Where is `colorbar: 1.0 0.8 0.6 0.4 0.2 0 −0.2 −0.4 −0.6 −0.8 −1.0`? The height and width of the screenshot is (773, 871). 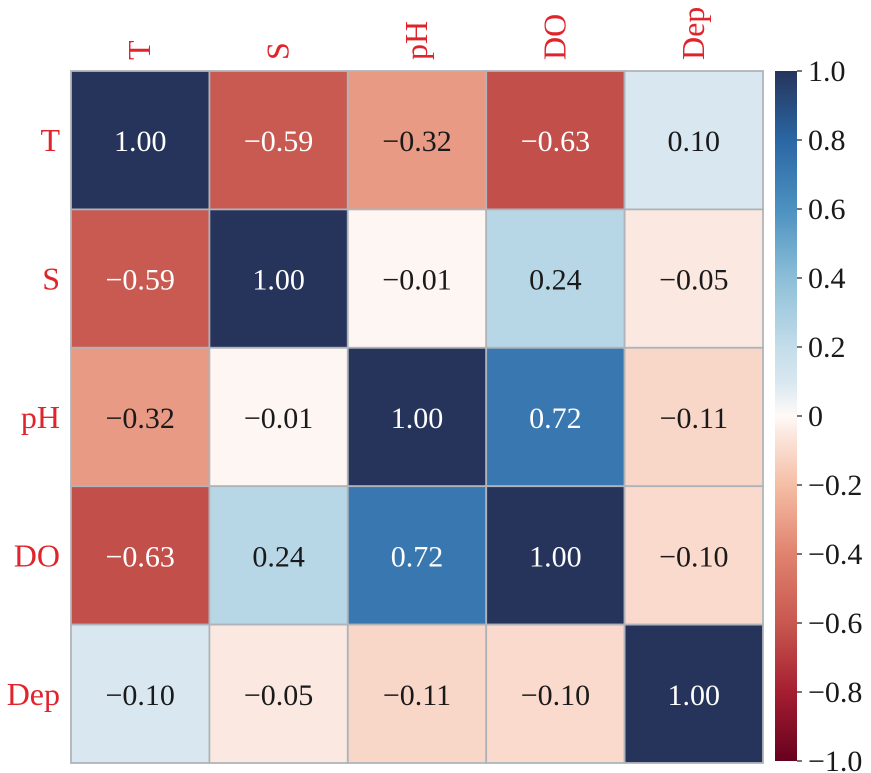 colorbar: 1.0 0.8 0.6 0.4 0.2 0 −0.2 −0.4 −0.6 −0.8 −1.0 is located at coordinates (818, 414).